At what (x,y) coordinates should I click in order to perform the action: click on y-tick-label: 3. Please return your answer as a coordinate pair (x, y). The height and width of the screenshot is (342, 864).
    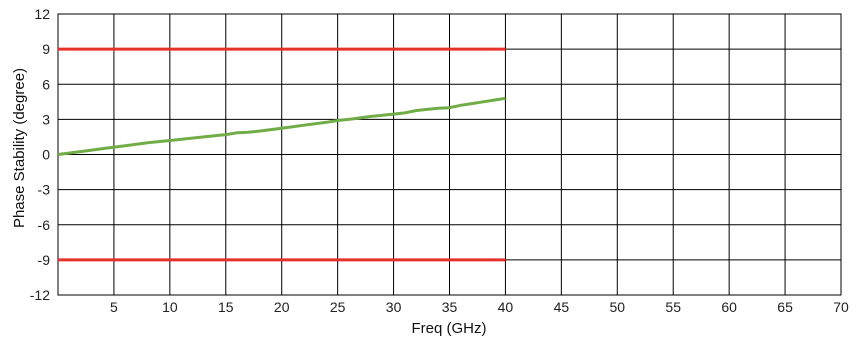
    Looking at the image, I should click on (46, 119).